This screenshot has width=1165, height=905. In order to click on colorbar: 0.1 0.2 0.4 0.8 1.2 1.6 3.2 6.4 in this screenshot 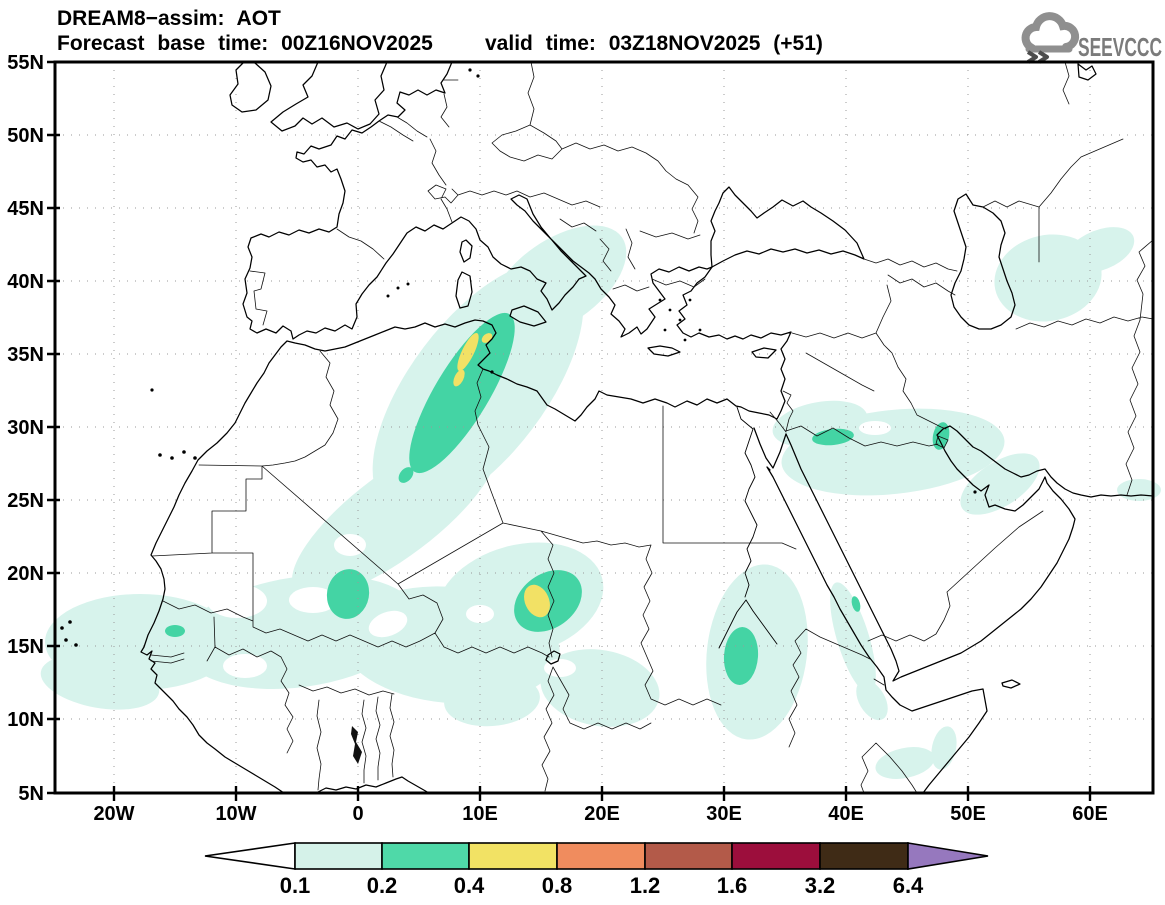, I will do `click(596, 870)`.